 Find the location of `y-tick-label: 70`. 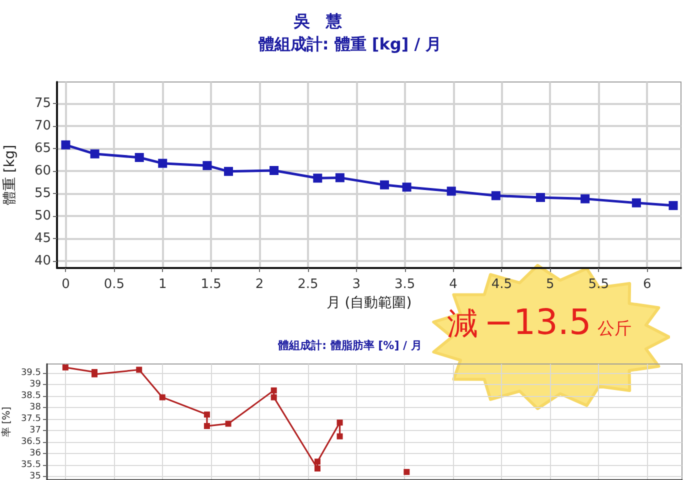

y-tick-label: 70 is located at coordinates (42, 126).